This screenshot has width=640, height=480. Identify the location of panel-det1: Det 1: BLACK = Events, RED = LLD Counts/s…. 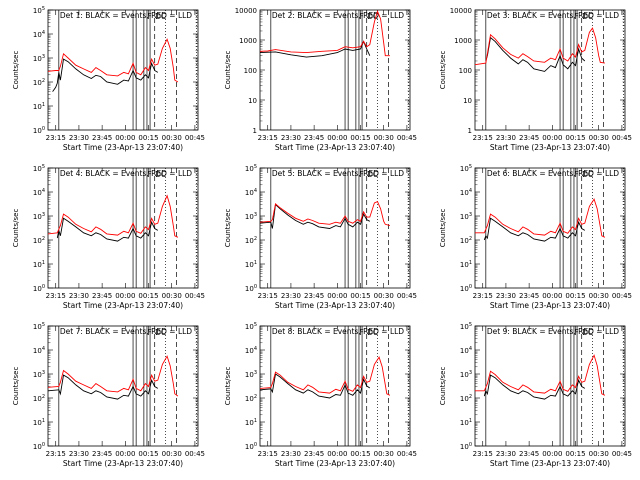
(108, 79).